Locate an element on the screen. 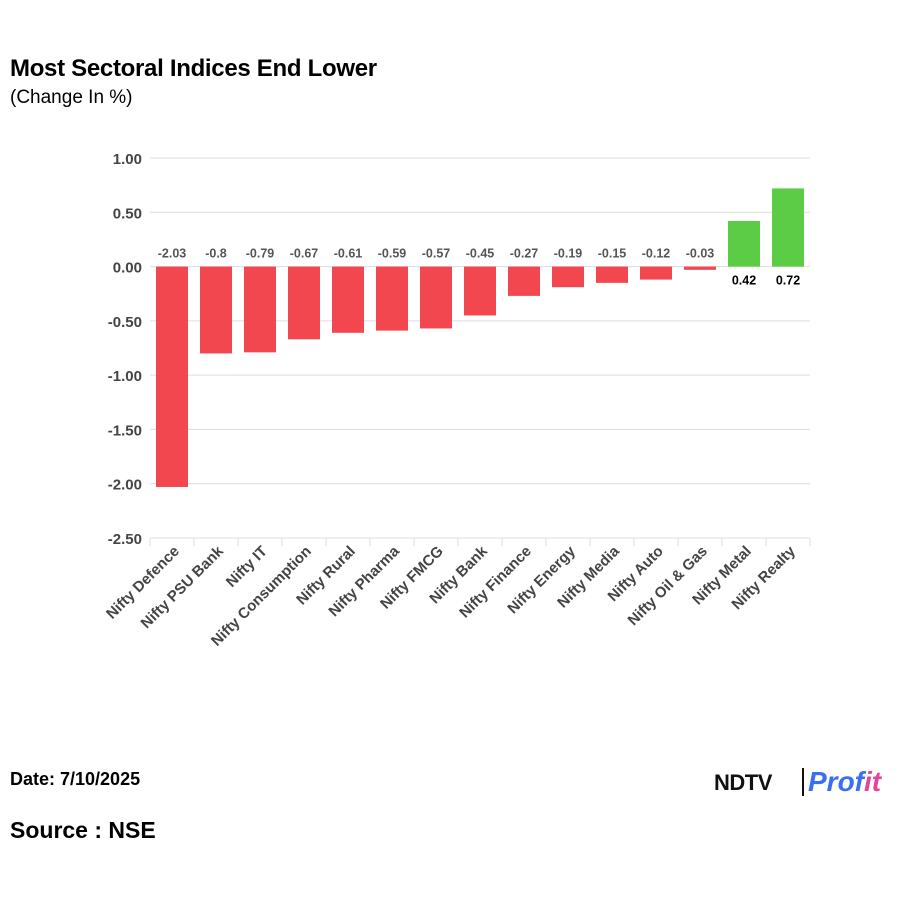  y-tick-label: 1.00 is located at coordinates (127, 159).